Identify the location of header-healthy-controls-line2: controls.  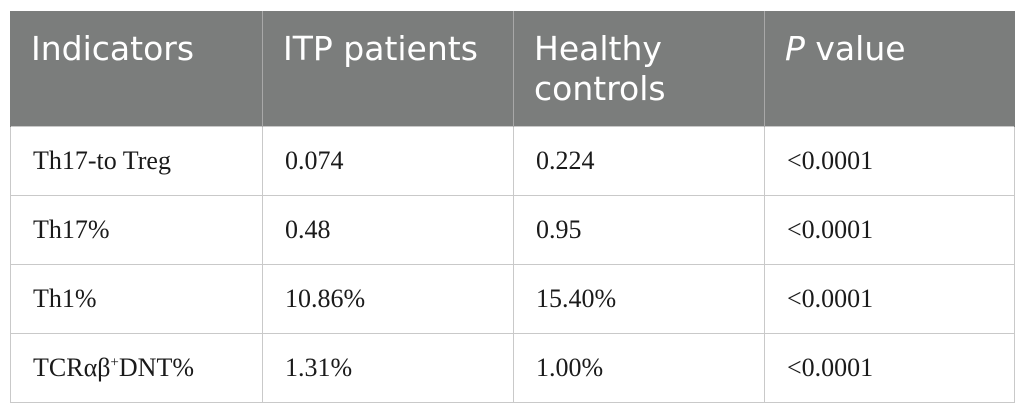
(600, 88).